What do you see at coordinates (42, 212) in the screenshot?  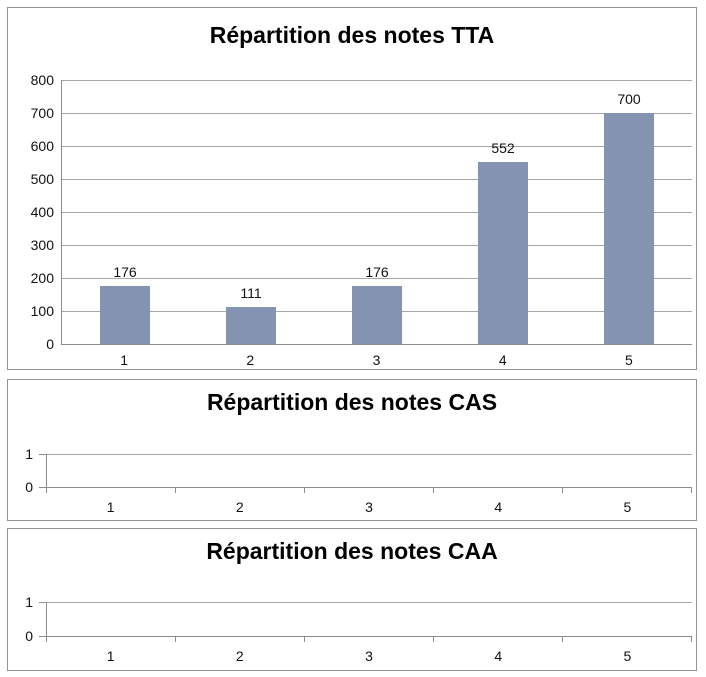 I see `y-axis-label: 400` at bounding box center [42, 212].